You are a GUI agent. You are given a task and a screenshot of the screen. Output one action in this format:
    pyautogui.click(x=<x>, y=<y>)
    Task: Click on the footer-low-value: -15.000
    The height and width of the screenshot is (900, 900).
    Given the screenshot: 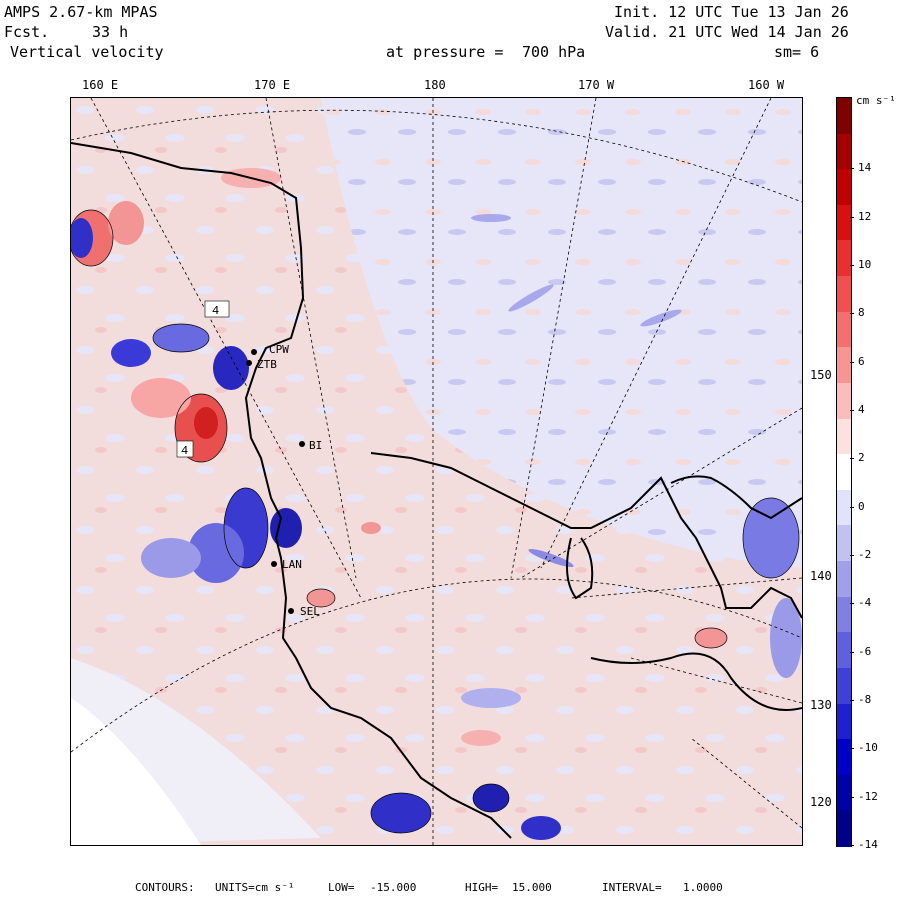 What is the action you would take?
    pyautogui.click(x=393, y=887)
    